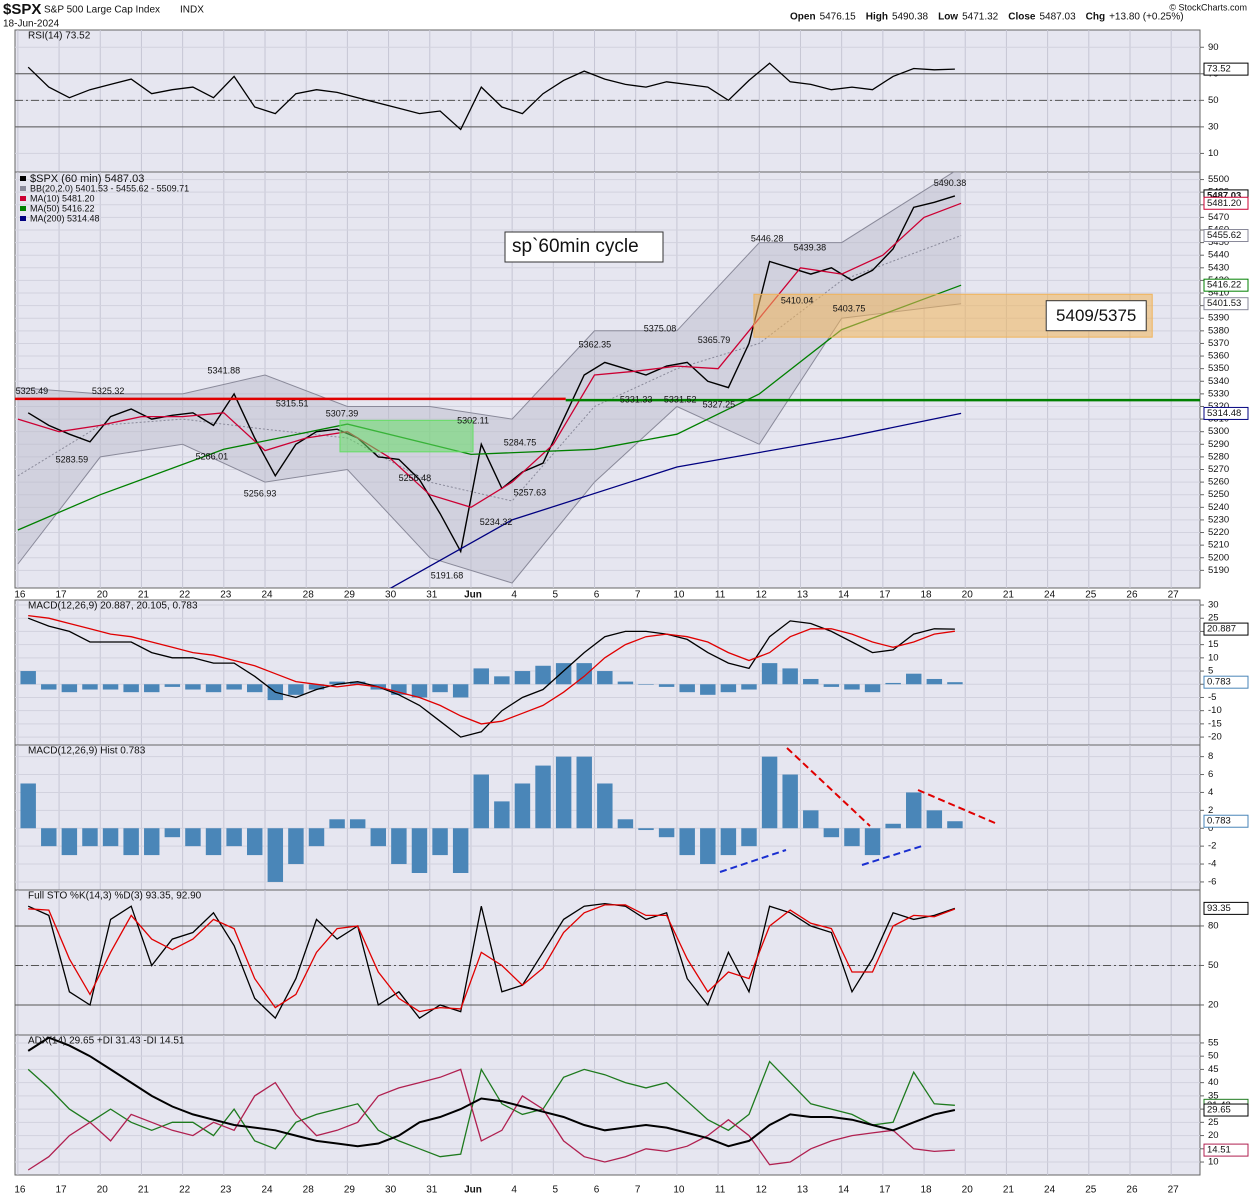 The image size is (1250, 1200). I want to click on legend-entry: MA(10) 5481.20, so click(62, 198).